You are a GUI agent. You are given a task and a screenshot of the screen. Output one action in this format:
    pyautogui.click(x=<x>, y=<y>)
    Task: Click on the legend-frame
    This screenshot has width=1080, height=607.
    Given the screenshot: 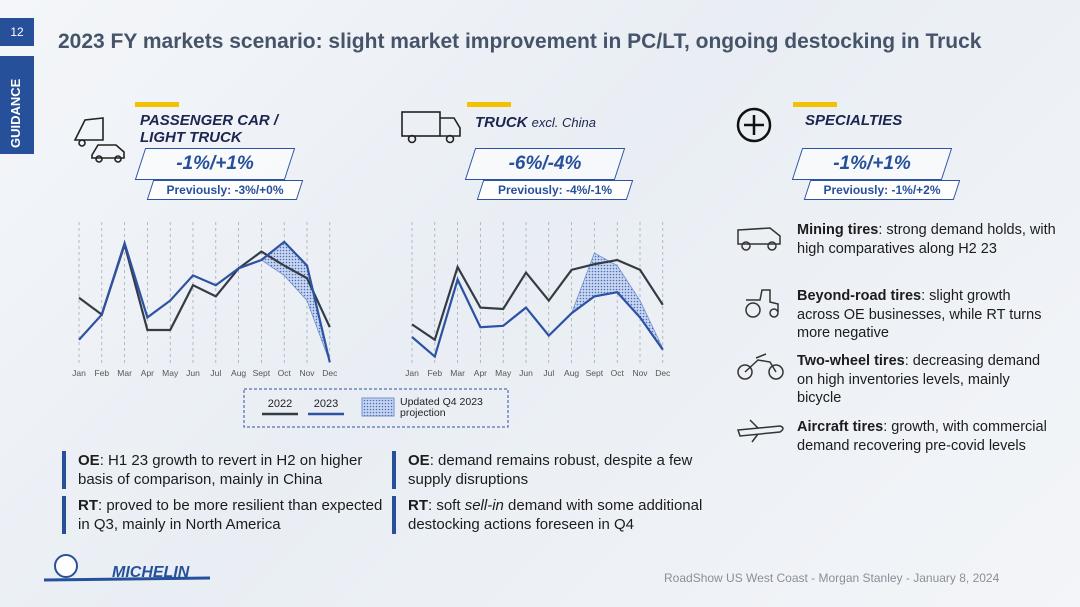 What is the action you would take?
    pyautogui.click(x=376, y=408)
    